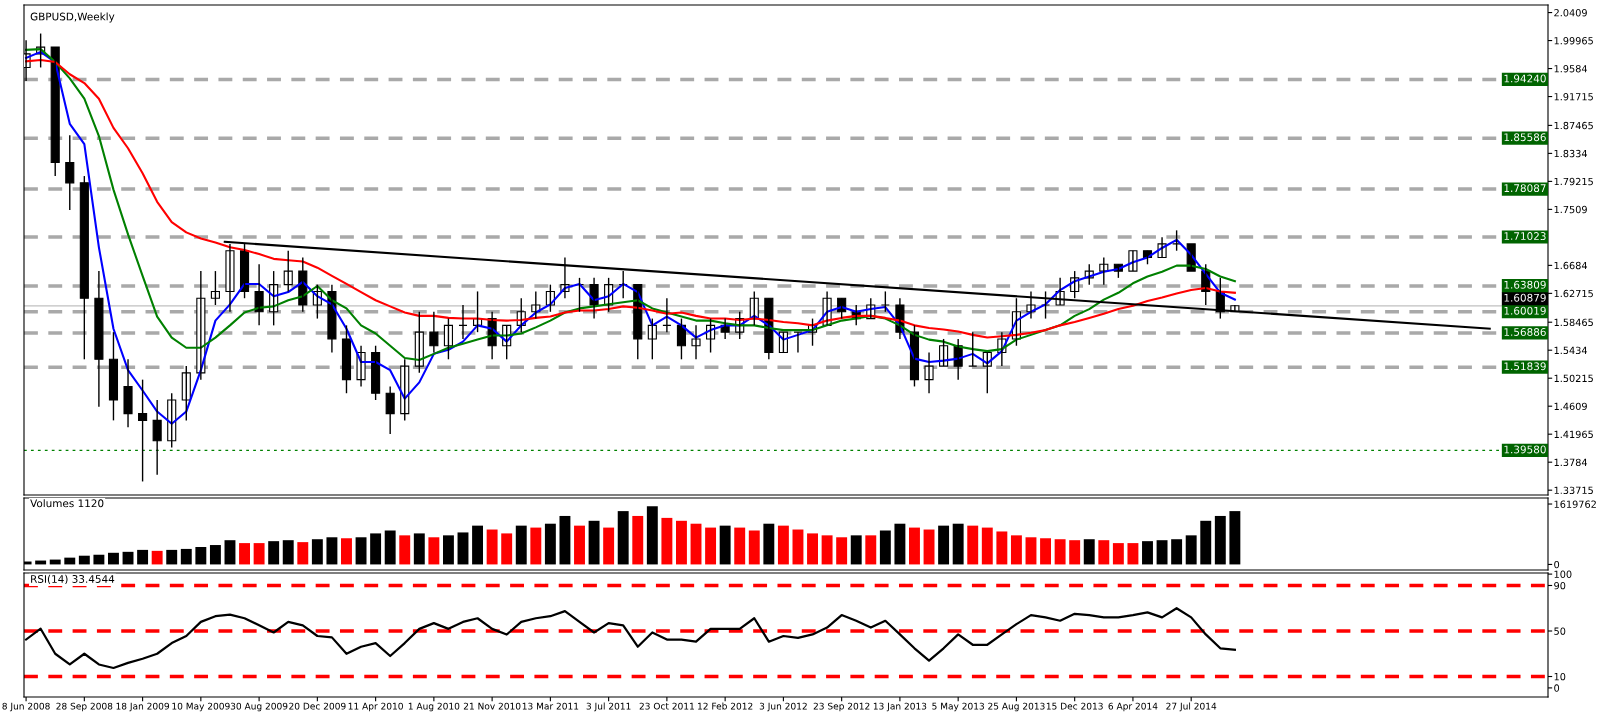  Describe the element at coordinates (1570, 13) in the screenshot. I see `y-tick-label: 2.0409` at that location.